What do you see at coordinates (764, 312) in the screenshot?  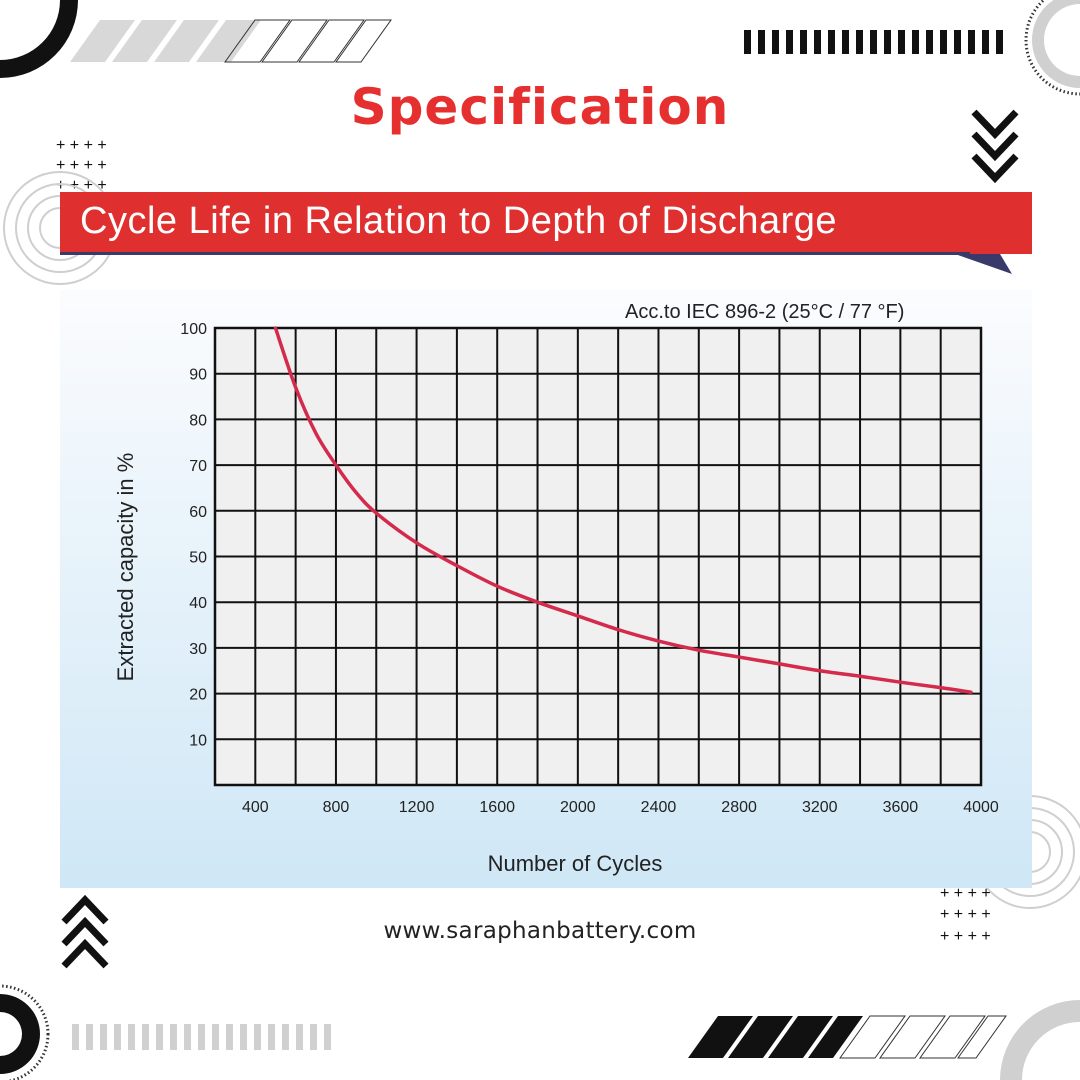 I see `chart-annotation: Acc.to IEC 896-2 (25°C / 77 °F)` at bounding box center [764, 312].